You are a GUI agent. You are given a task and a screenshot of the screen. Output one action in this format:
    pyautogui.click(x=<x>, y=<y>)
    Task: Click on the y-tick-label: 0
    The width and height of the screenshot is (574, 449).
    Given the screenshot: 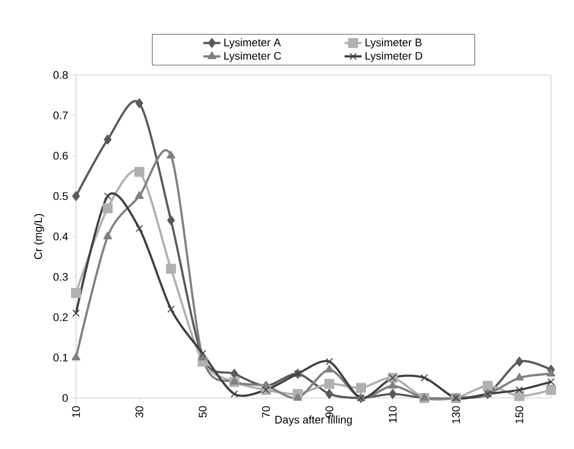 What is the action you would take?
    pyautogui.click(x=65, y=398)
    